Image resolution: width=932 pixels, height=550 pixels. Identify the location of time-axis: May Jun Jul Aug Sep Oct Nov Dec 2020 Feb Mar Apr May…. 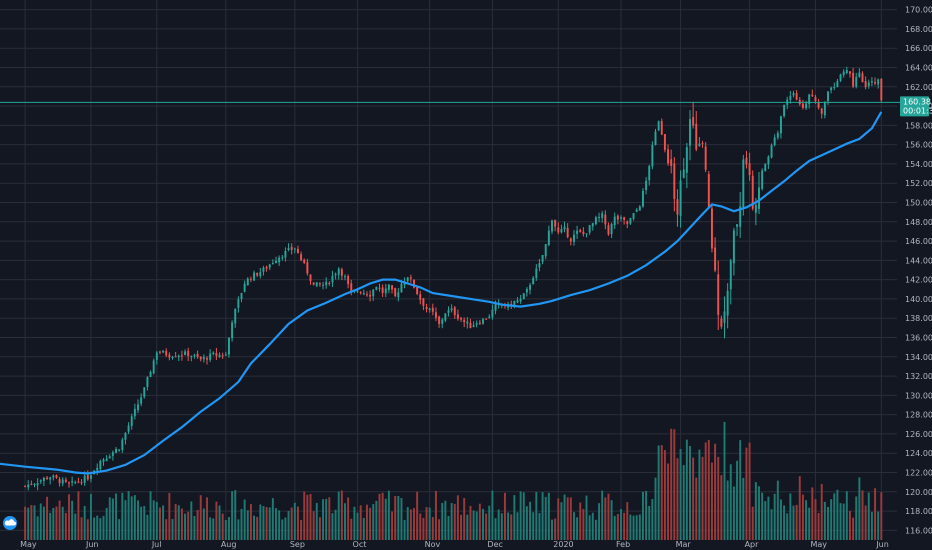
(454, 544).